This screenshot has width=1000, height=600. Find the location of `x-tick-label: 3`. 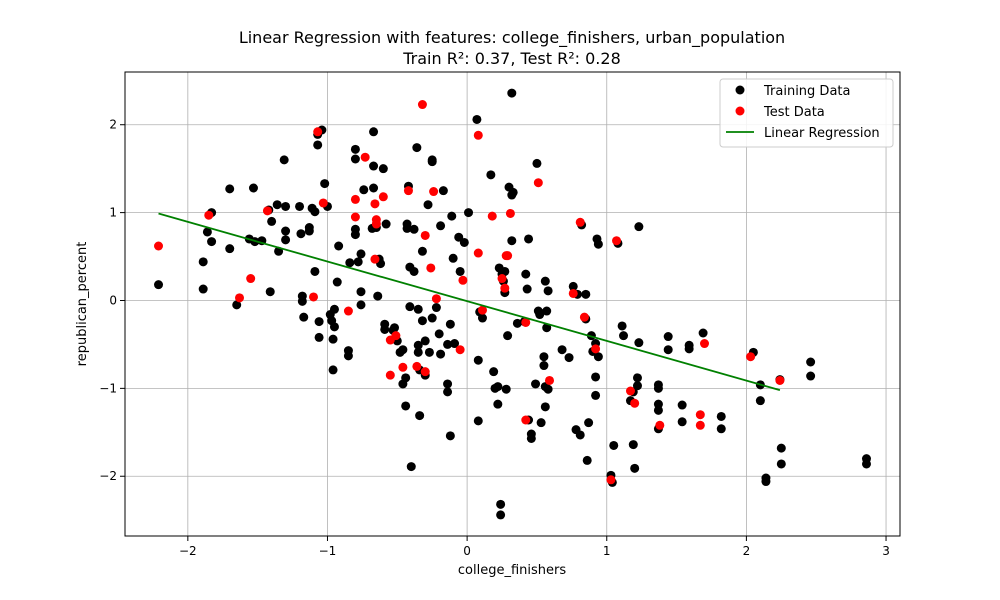

x-tick-label: 3 is located at coordinates (886, 551).